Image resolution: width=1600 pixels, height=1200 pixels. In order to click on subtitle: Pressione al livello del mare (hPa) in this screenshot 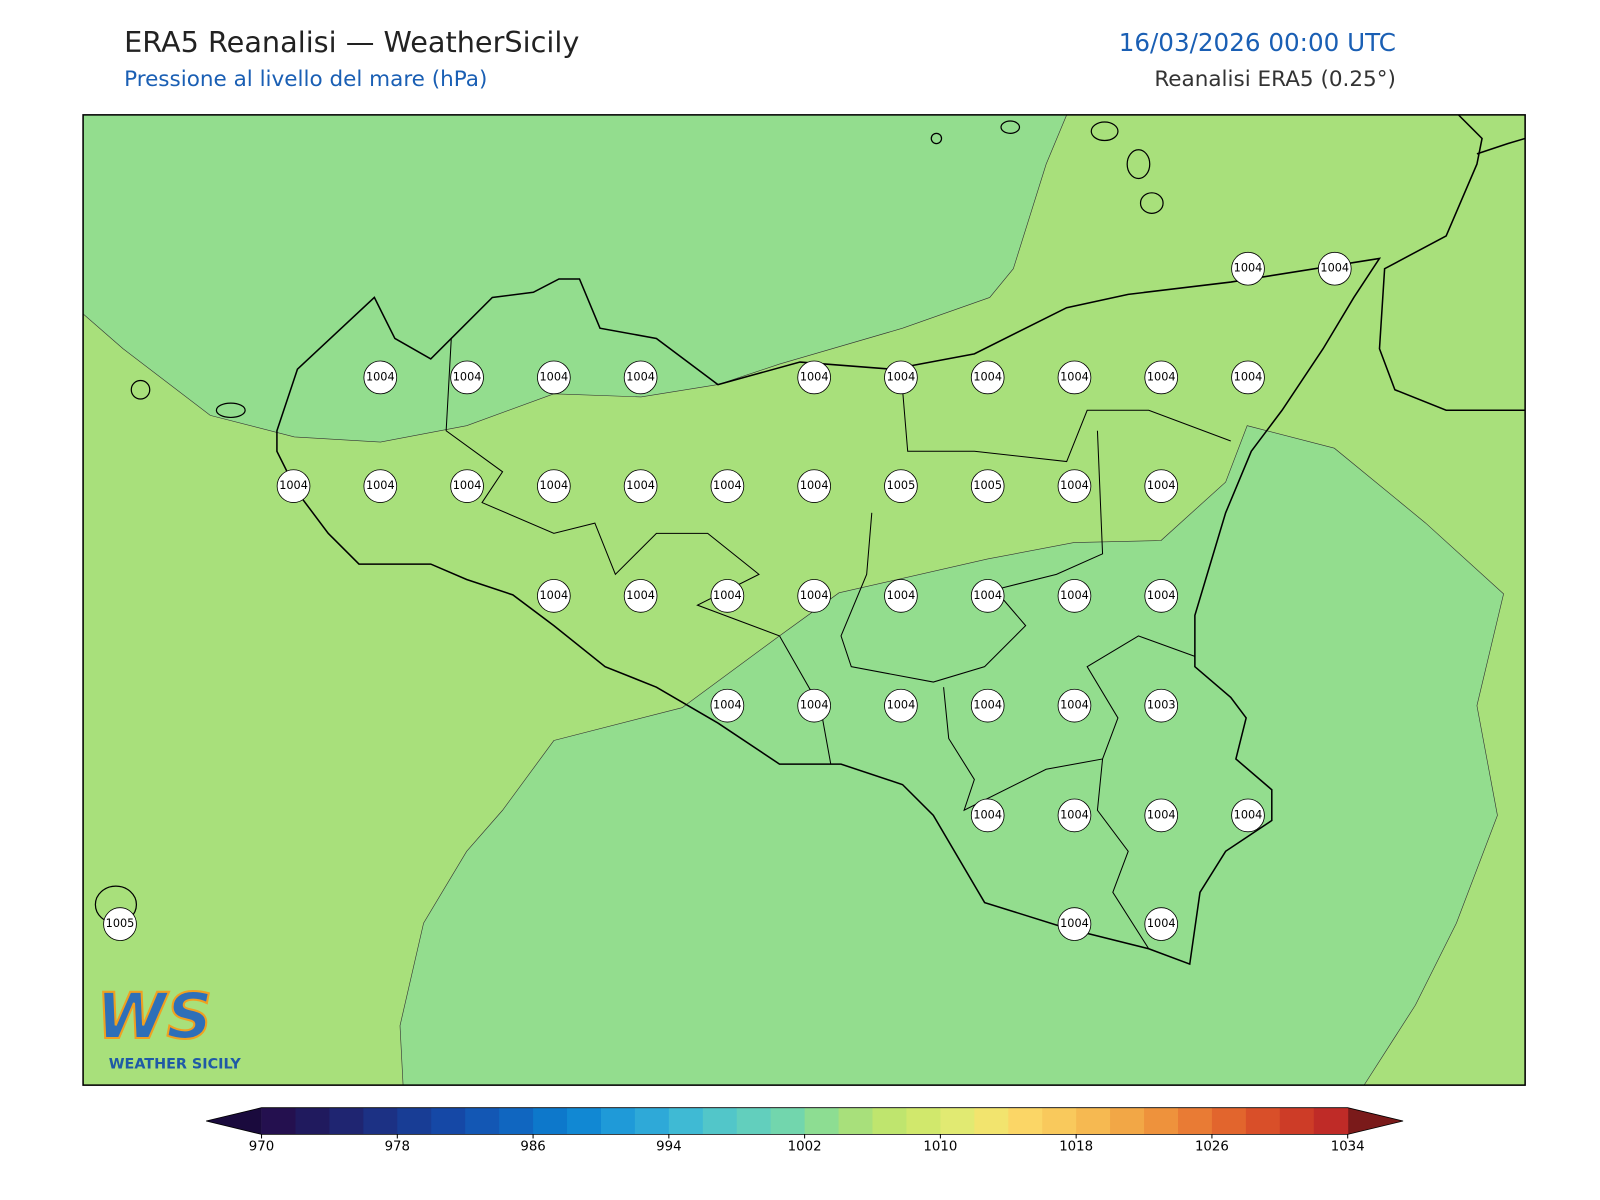, I will do `click(305, 79)`.